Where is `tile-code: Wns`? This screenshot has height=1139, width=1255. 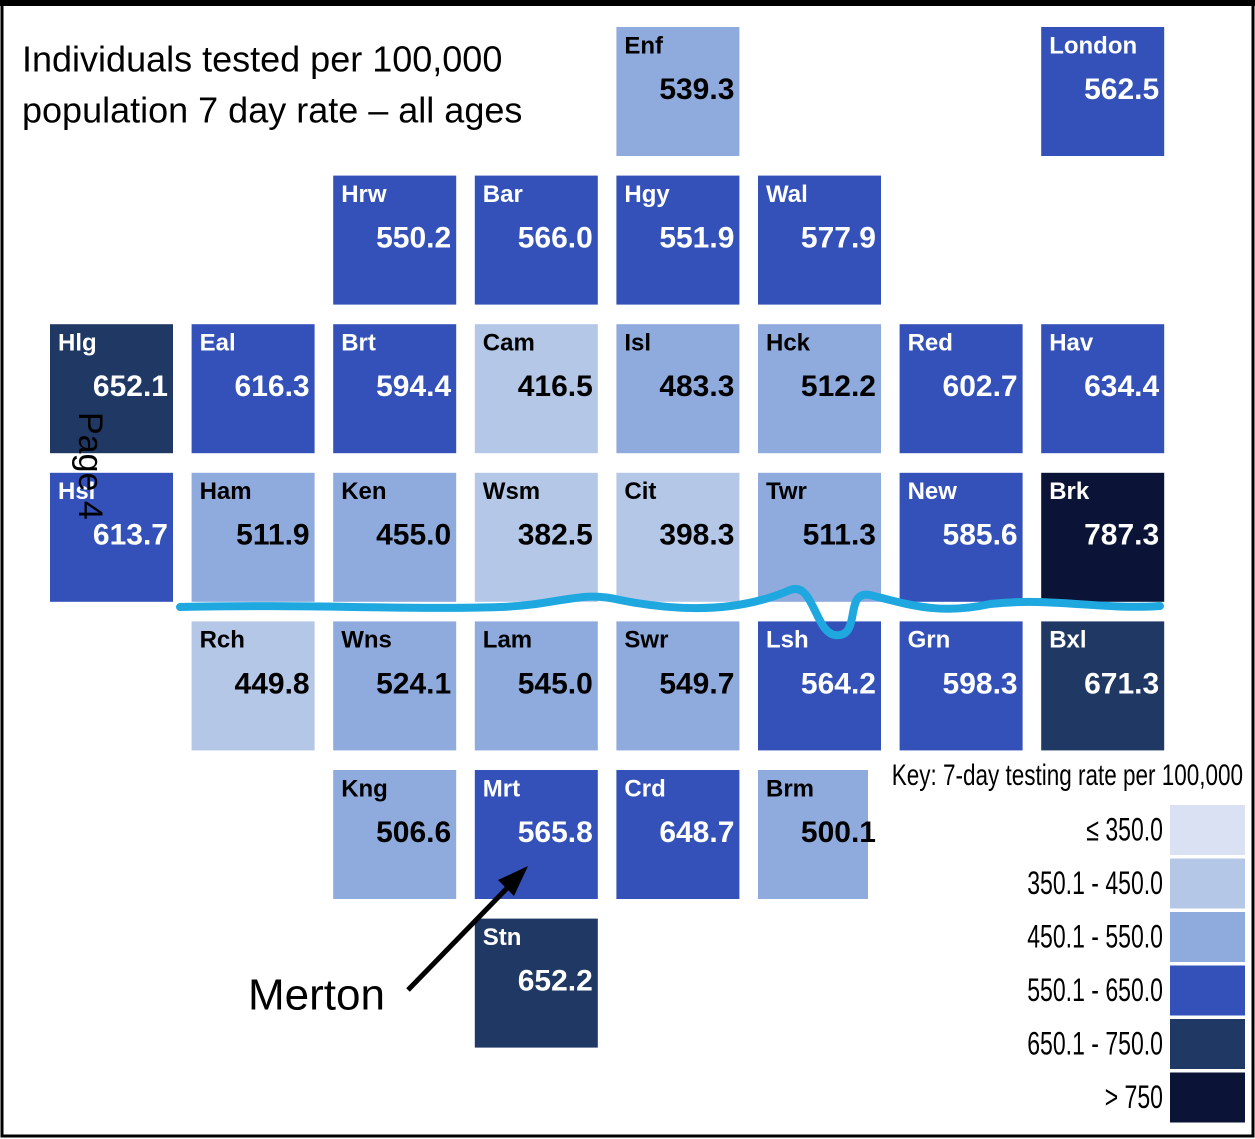
tile-code: Wns is located at coordinates (366, 640).